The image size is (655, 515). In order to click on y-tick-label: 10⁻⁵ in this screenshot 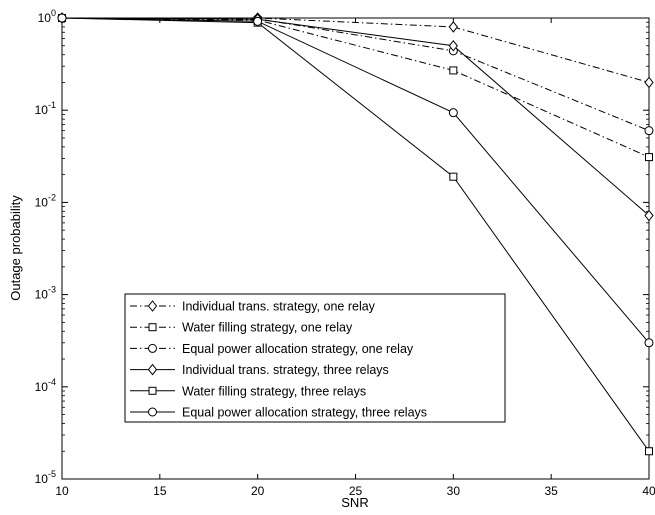, I will do `click(45, 477)`.